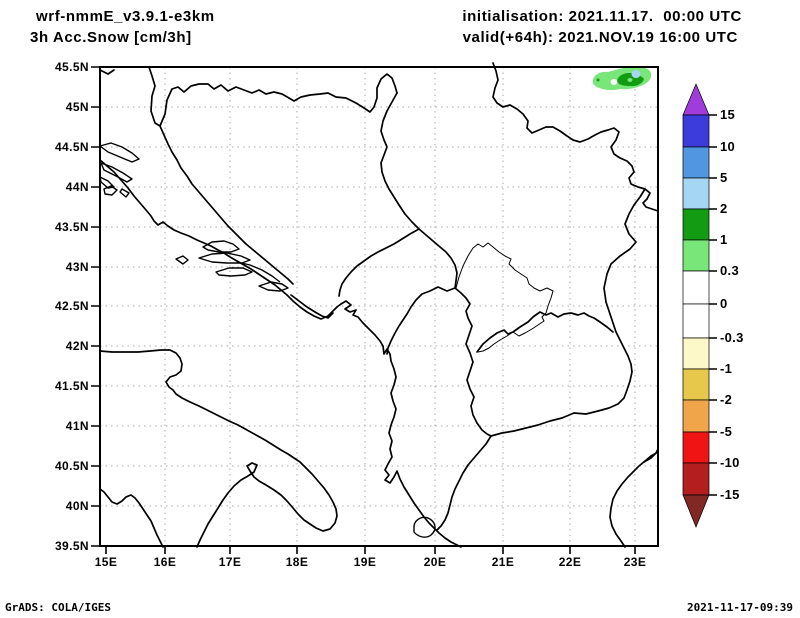 This screenshot has height=618, width=800. I want to click on lon-label: 22E, so click(570, 562).